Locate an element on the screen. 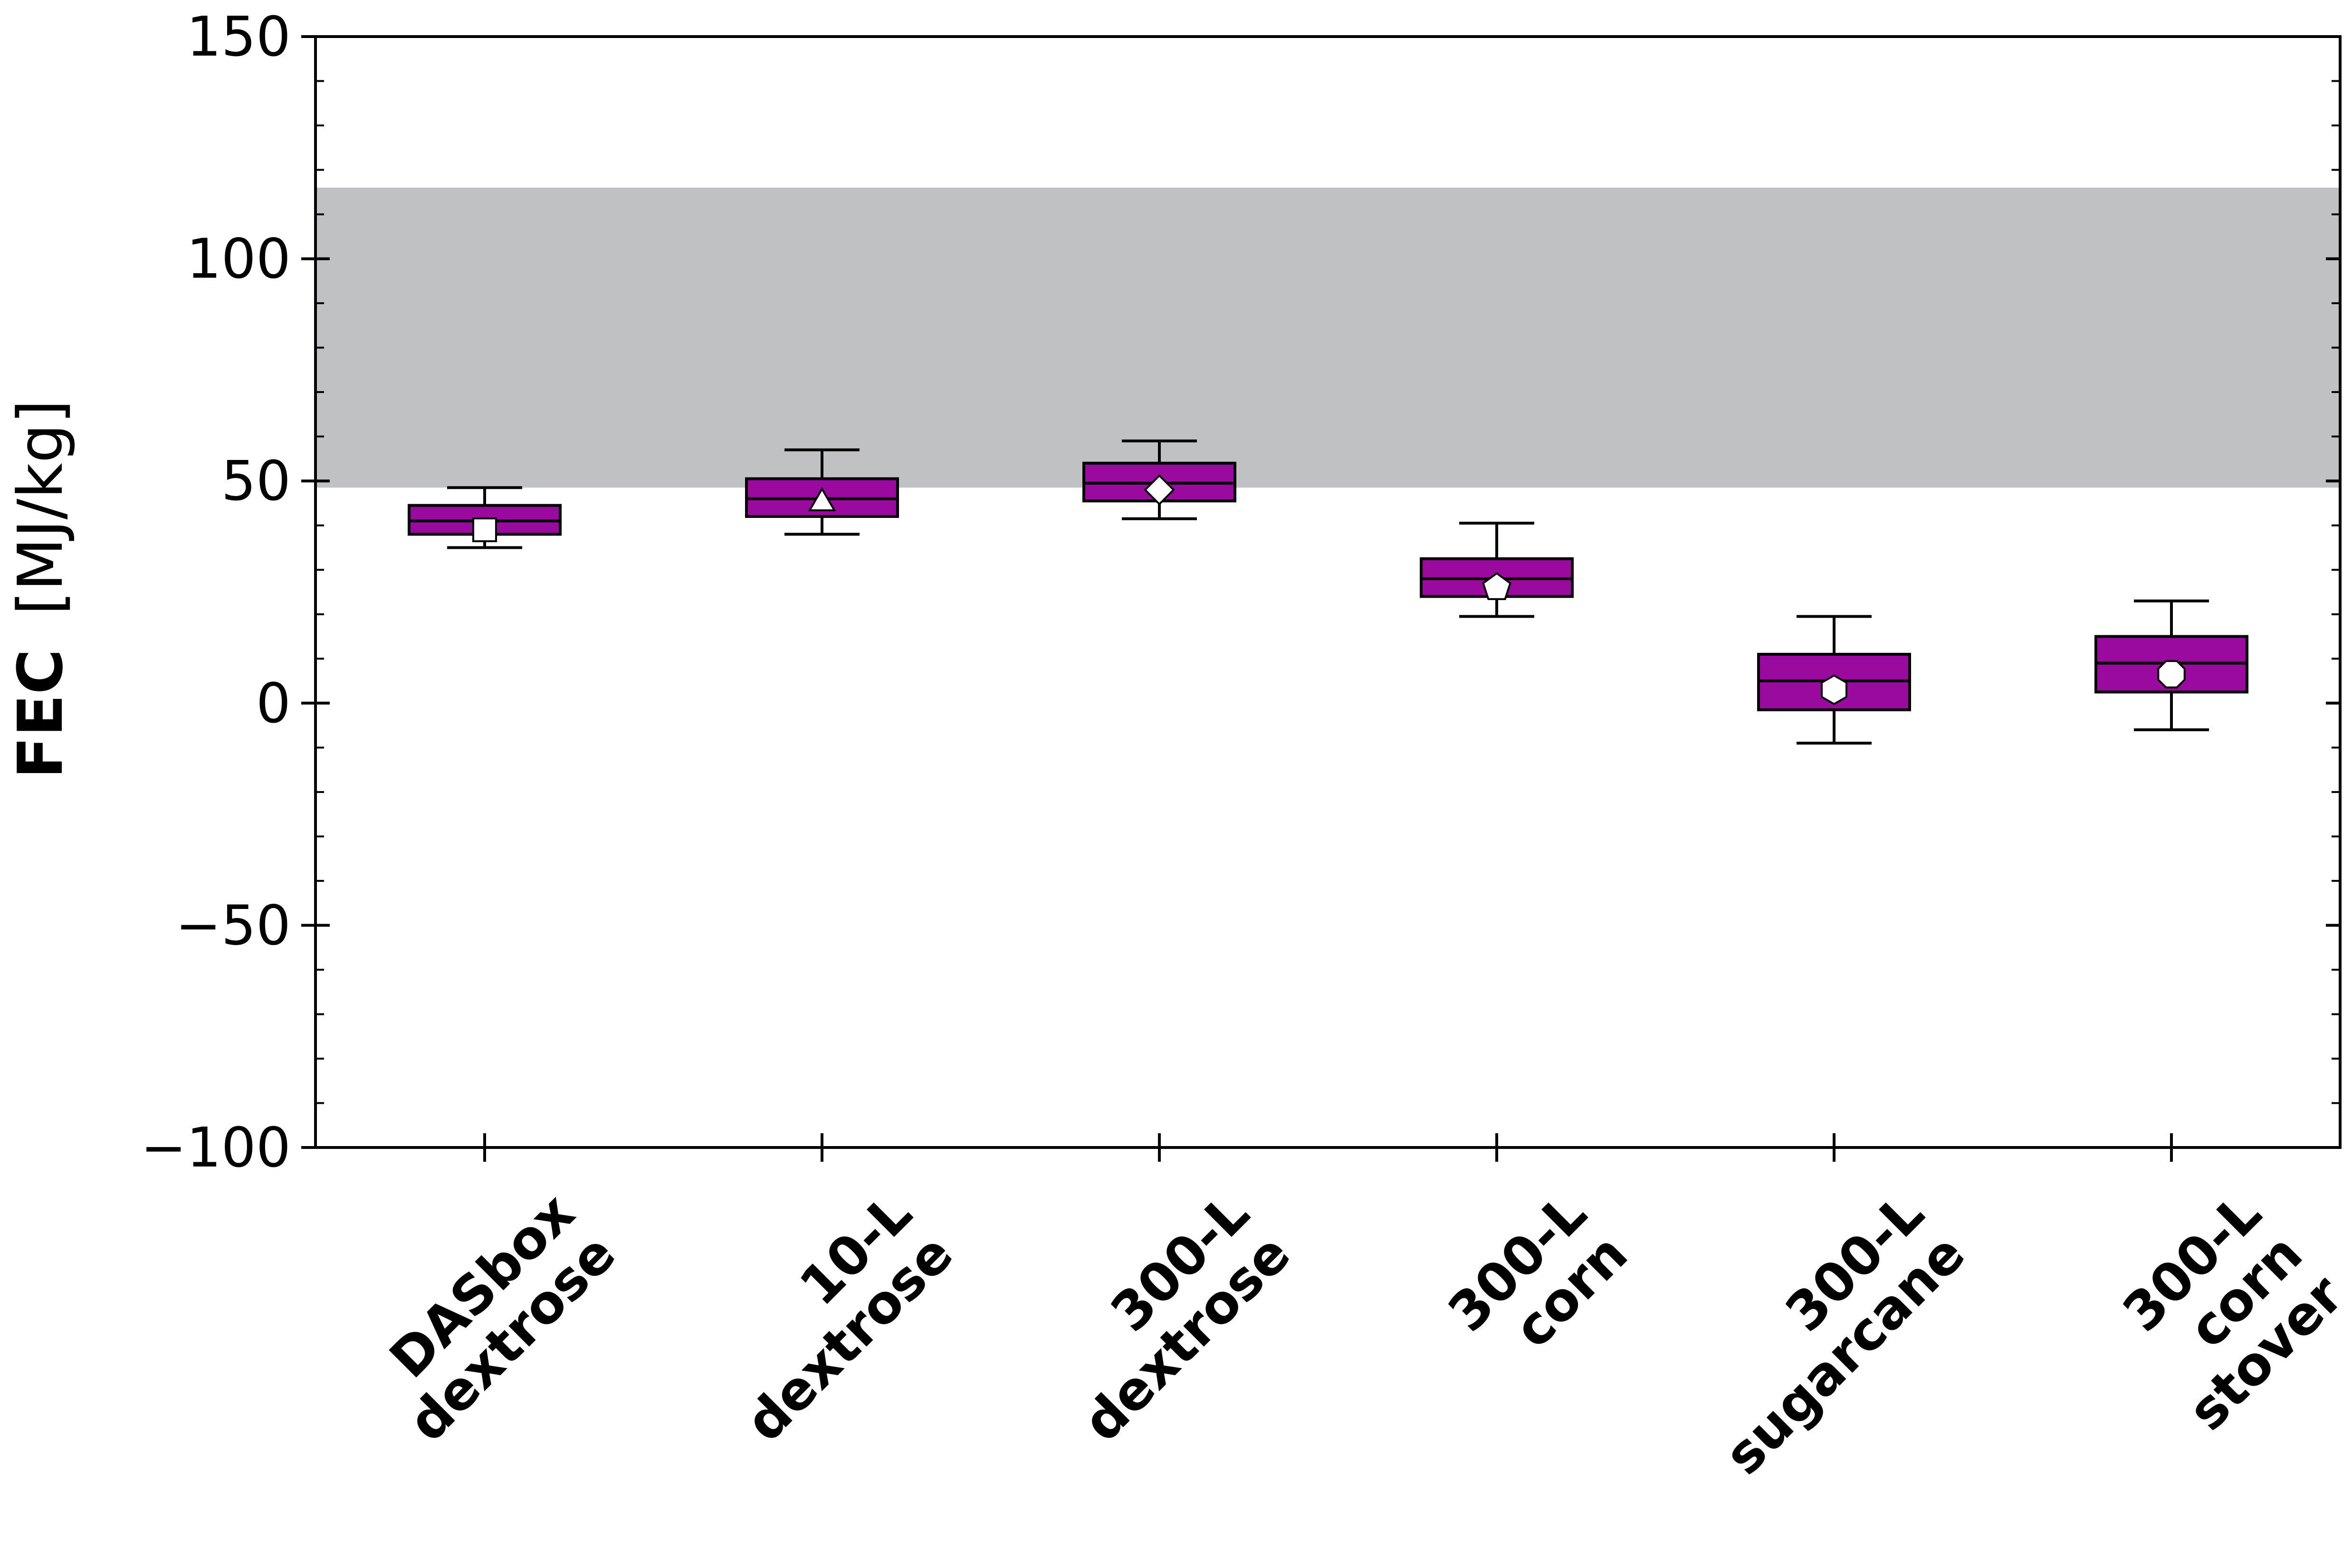  y-tick-label: −100 is located at coordinates (216, 1148).